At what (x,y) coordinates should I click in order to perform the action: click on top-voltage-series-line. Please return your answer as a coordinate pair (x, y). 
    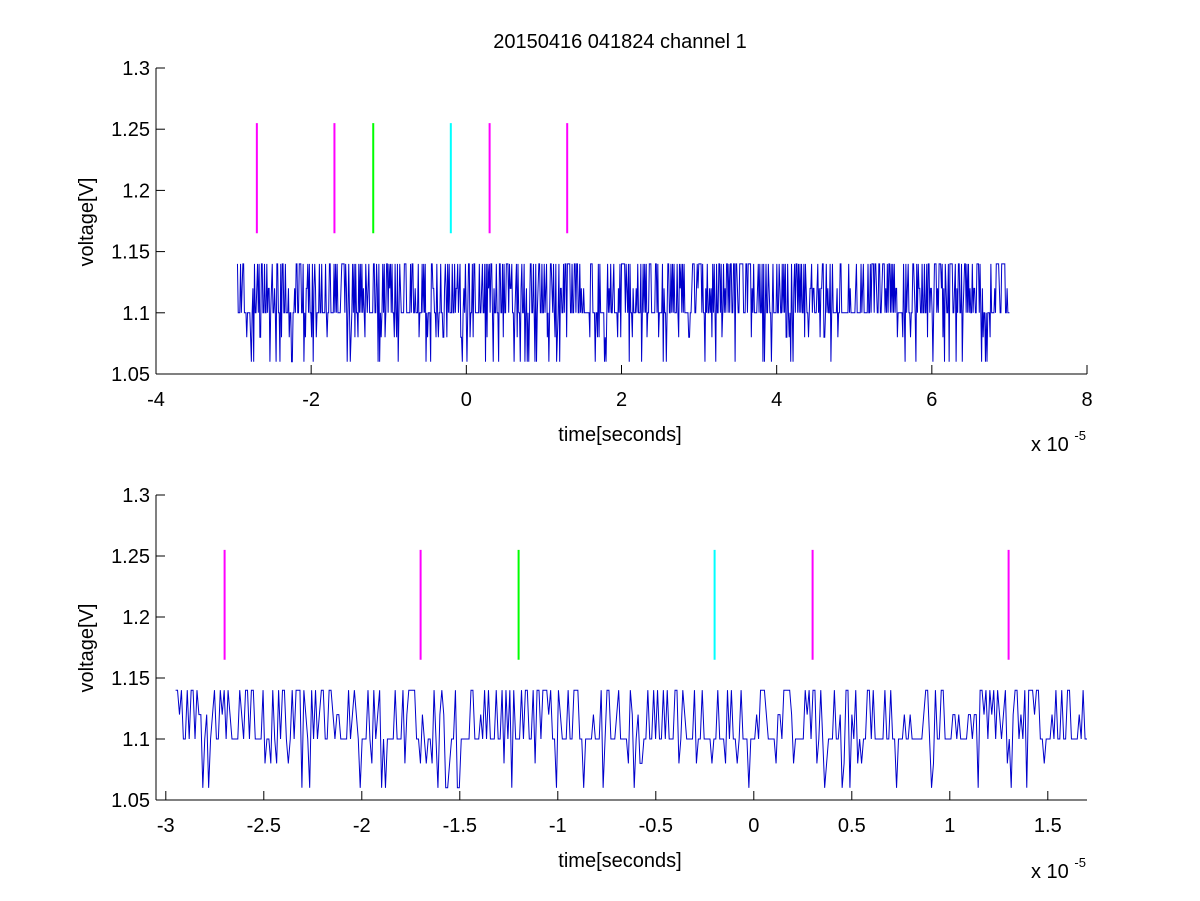
    Looking at the image, I should click on (623, 313).